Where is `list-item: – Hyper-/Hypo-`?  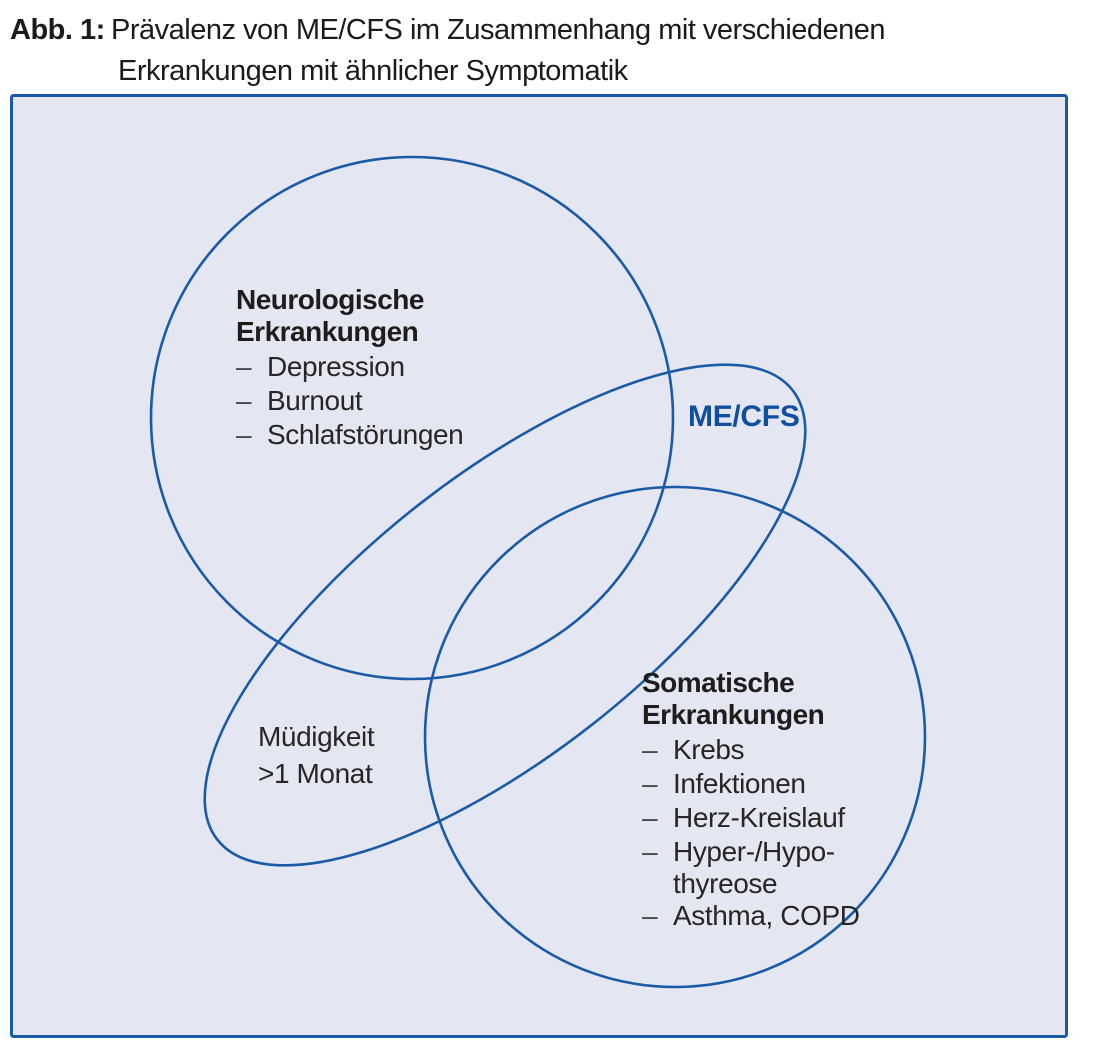
list-item: – Hyper-/Hypo- is located at coordinates (751, 852).